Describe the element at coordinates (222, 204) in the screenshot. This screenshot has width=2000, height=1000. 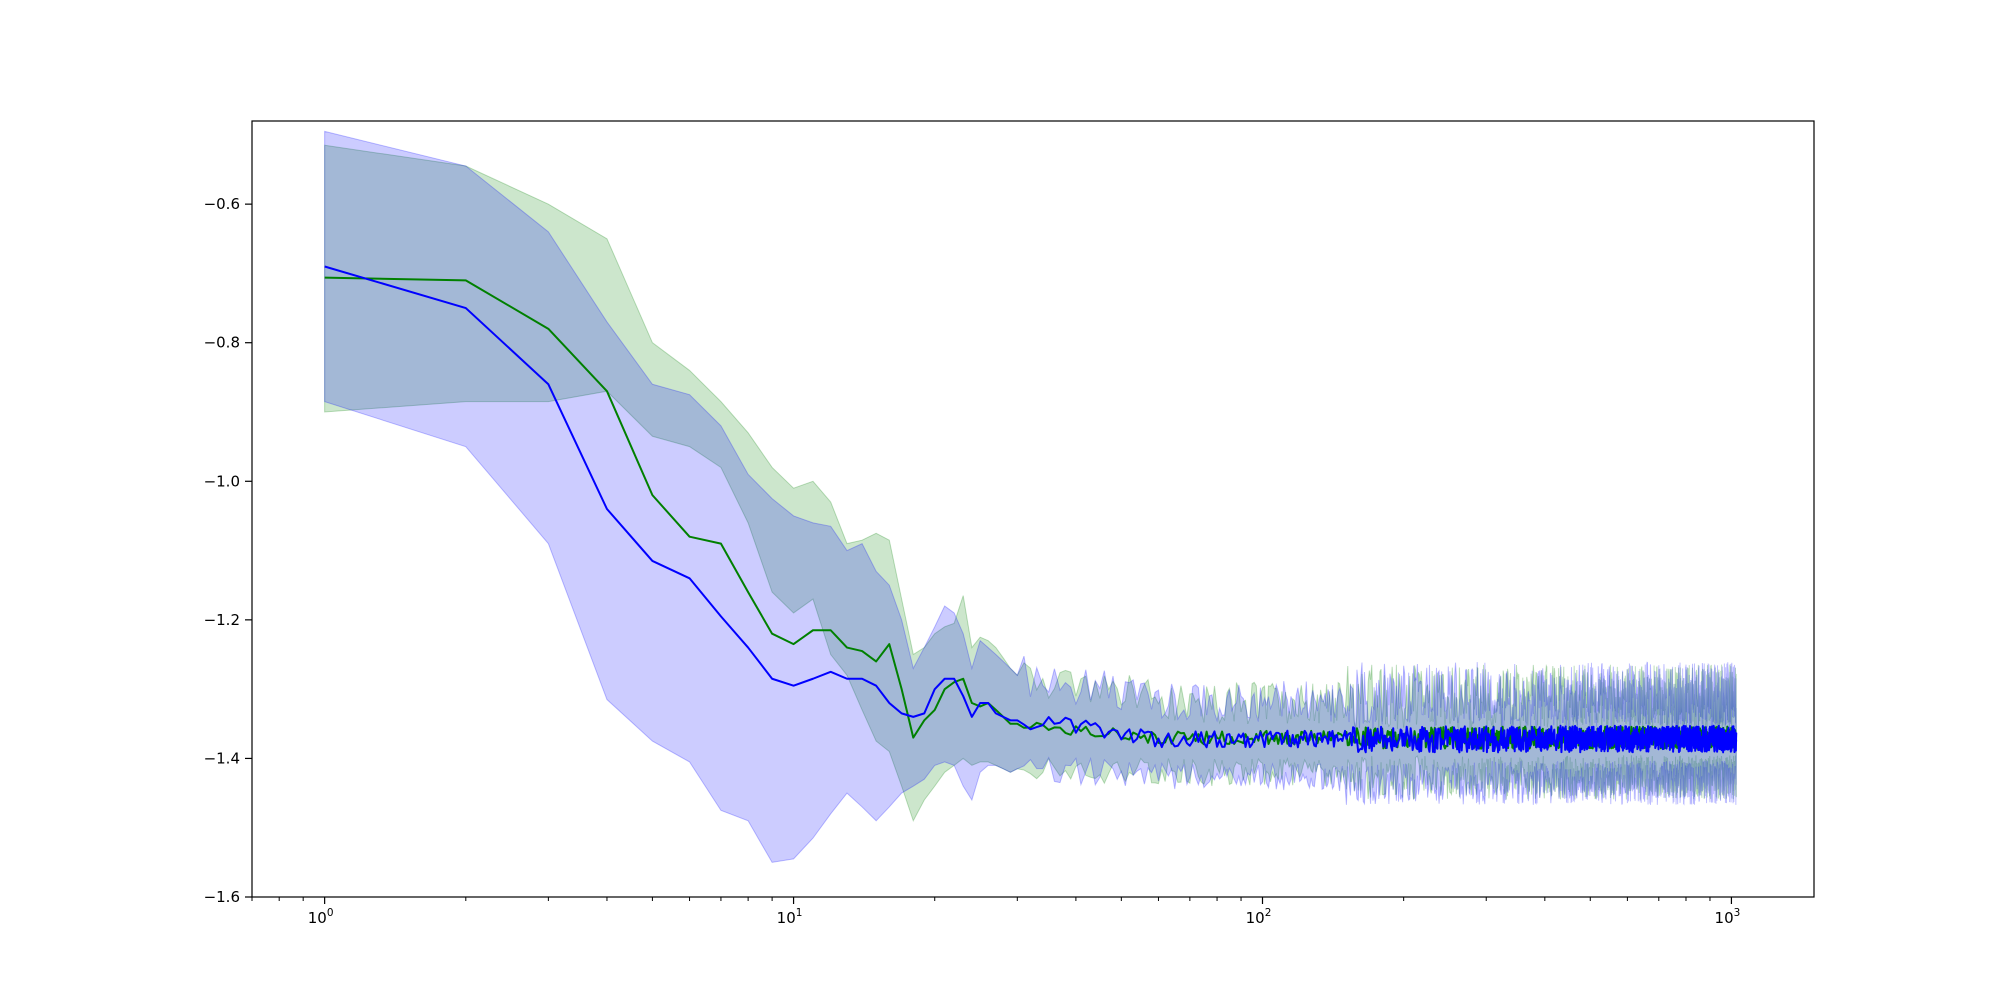
I see `y-tick-label: −0.6` at that location.